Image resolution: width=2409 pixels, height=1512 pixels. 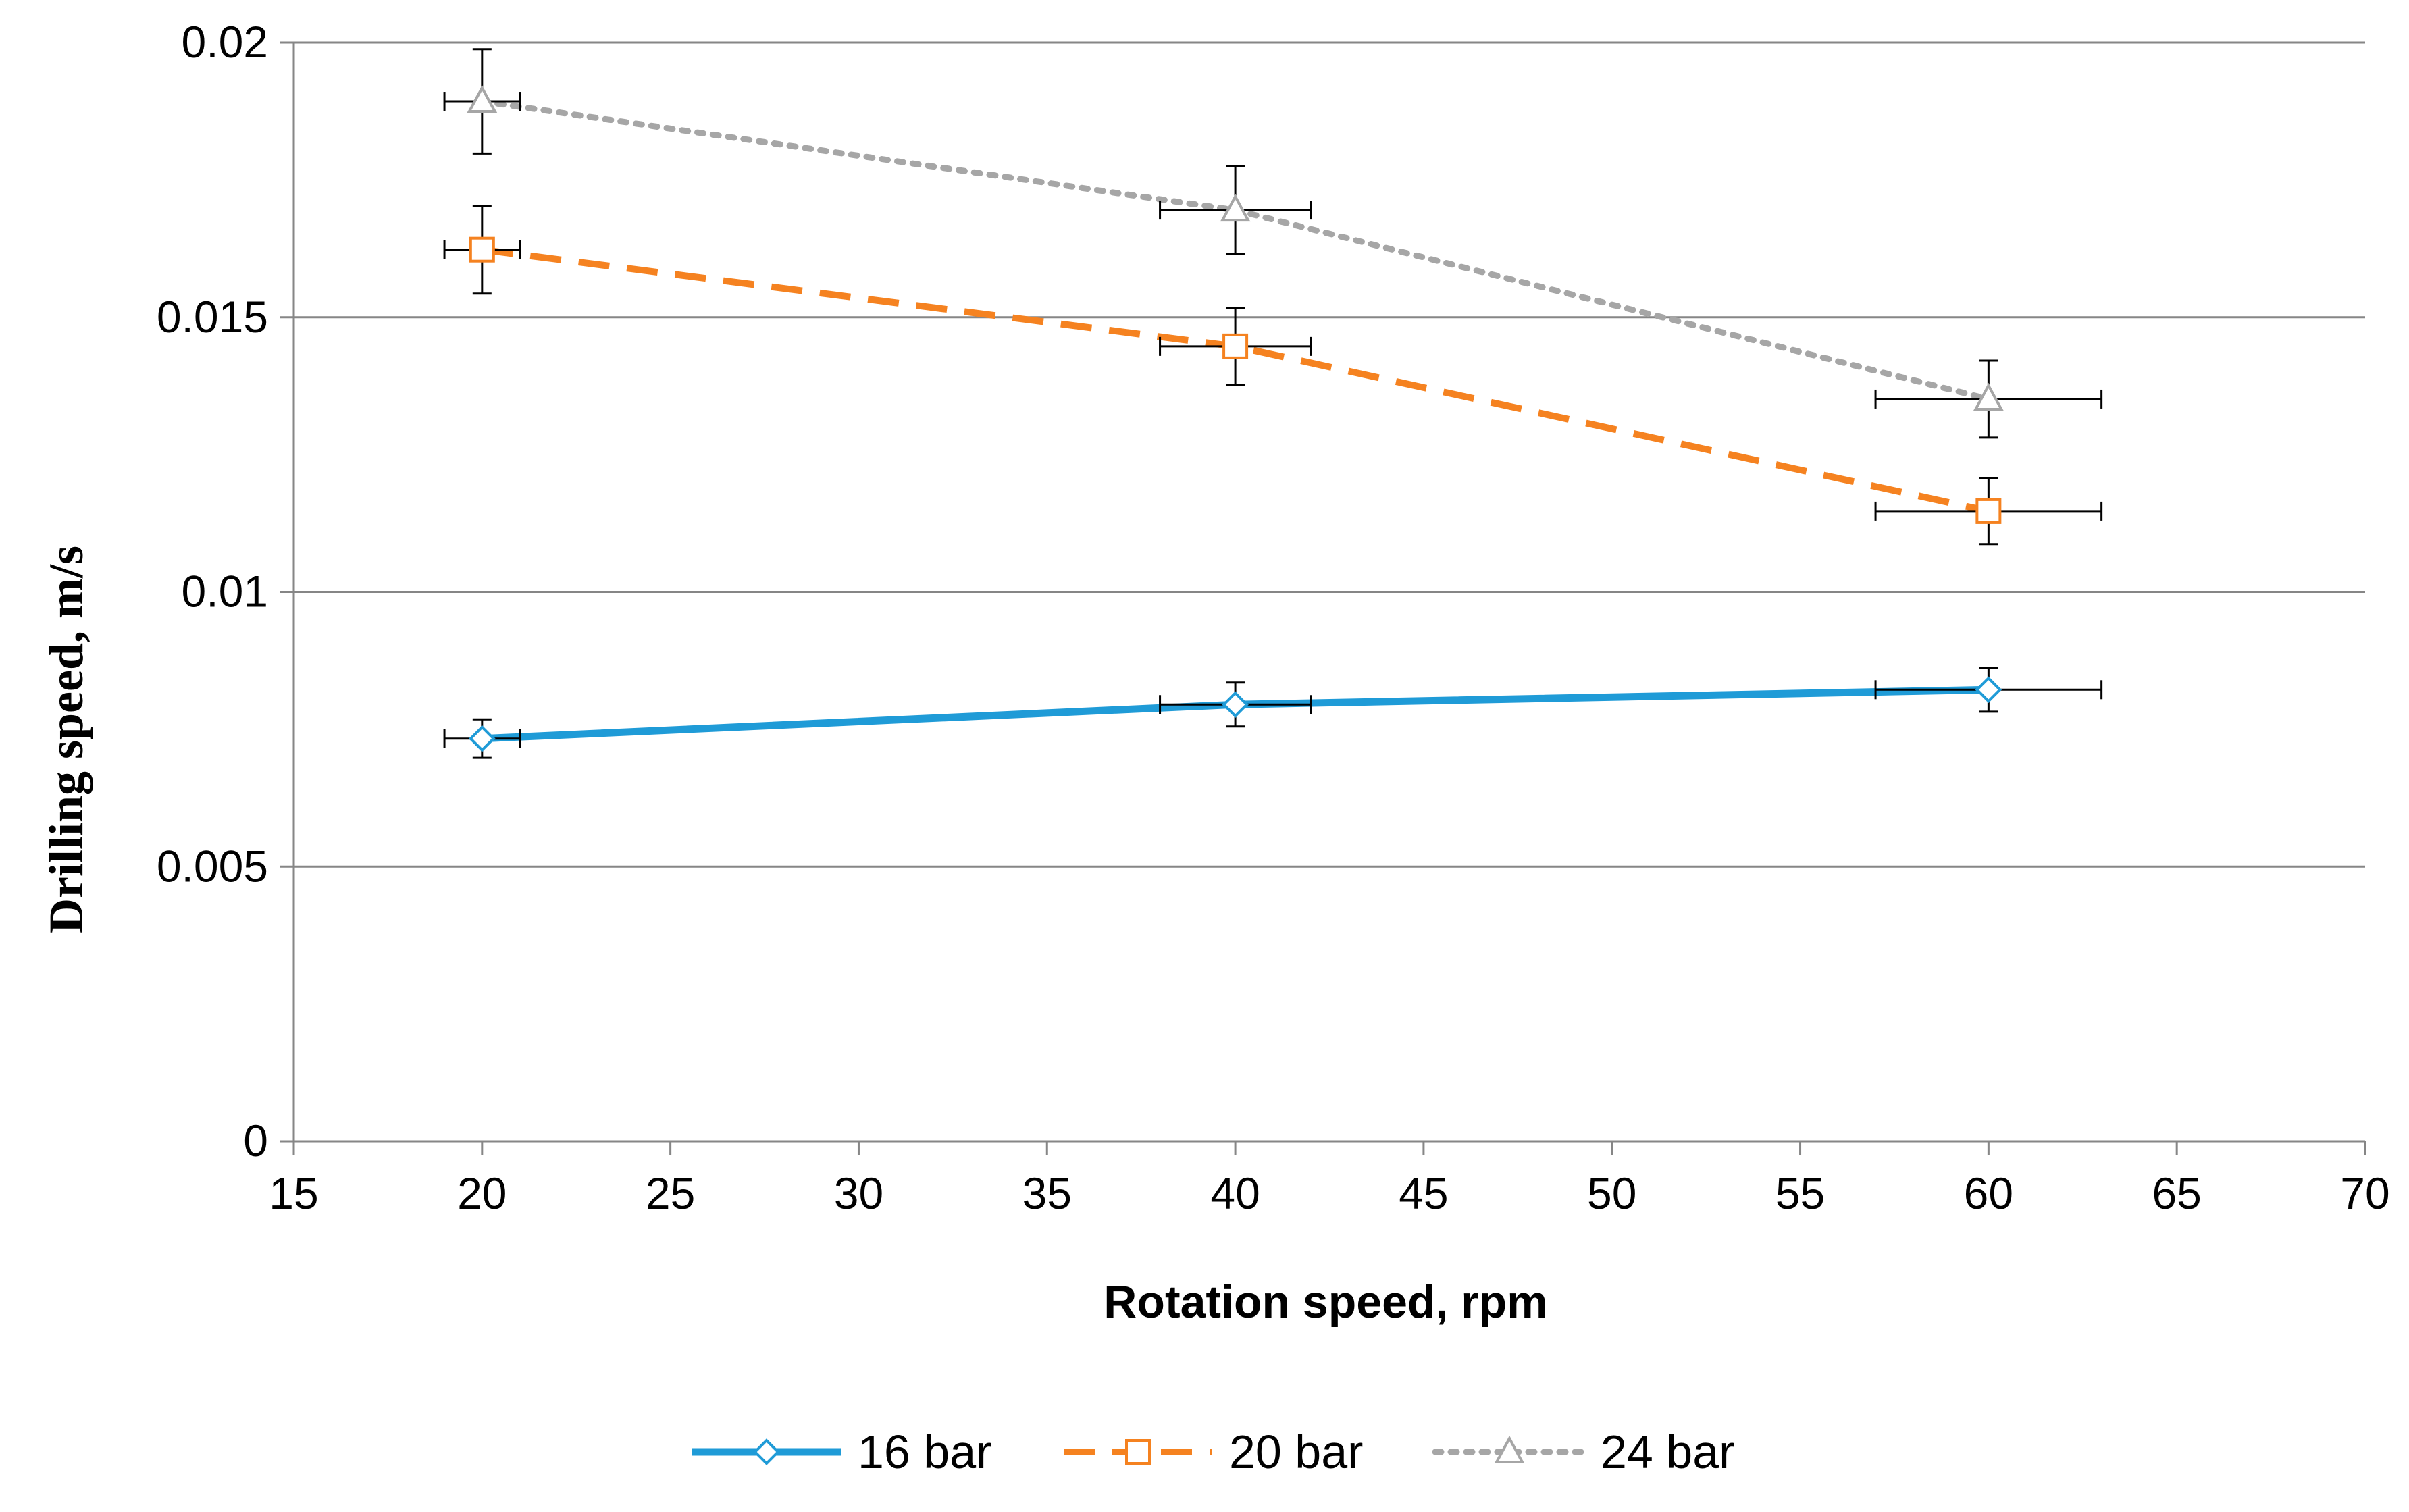 I want to click on y-tick-label: 0.02, so click(x=225, y=42).